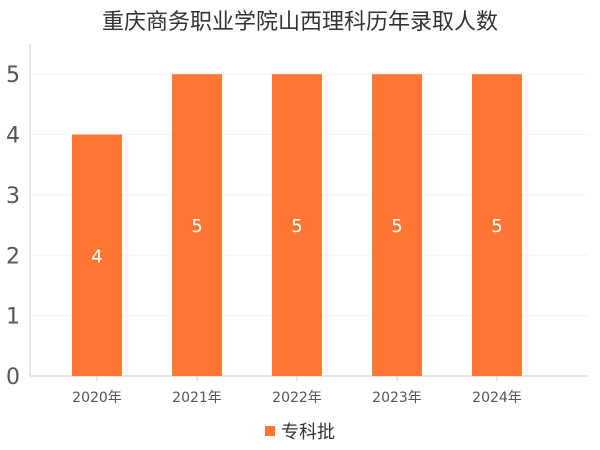  What do you see at coordinates (397, 398) in the screenshot?
I see `x-tick-label: 2023年` at bounding box center [397, 398].